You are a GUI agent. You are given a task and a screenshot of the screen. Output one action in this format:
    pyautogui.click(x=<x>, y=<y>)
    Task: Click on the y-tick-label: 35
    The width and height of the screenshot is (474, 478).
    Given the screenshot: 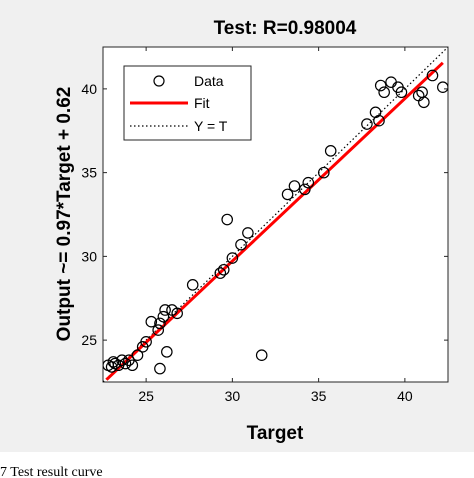 What is the action you would take?
    pyautogui.click(x=89, y=173)
    